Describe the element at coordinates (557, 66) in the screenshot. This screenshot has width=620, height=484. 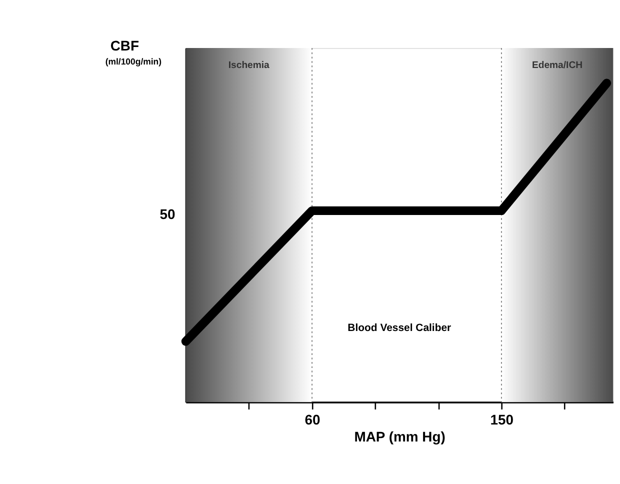
I see `band-label: Edema/ICH` at that location.